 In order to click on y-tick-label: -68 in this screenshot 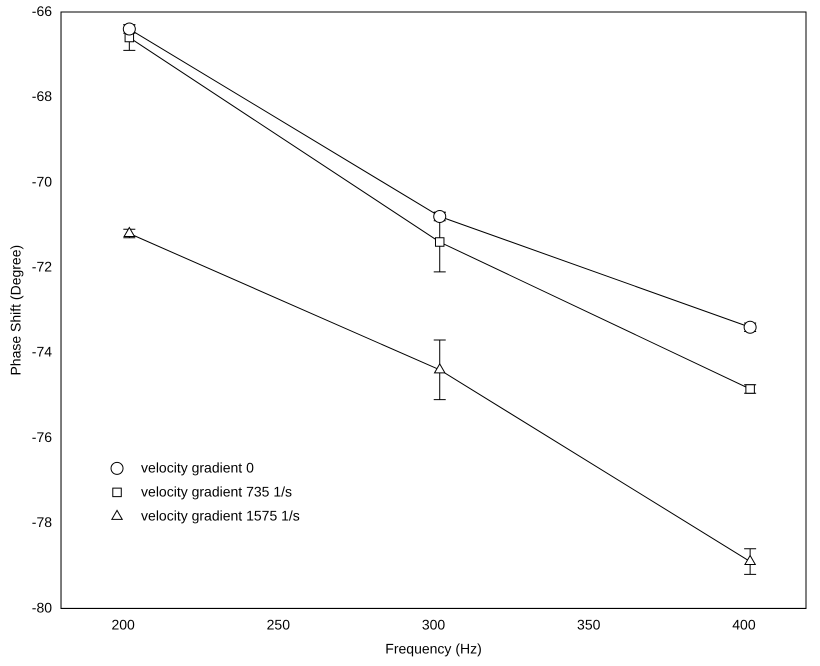, I will do `click(42, 96)`.